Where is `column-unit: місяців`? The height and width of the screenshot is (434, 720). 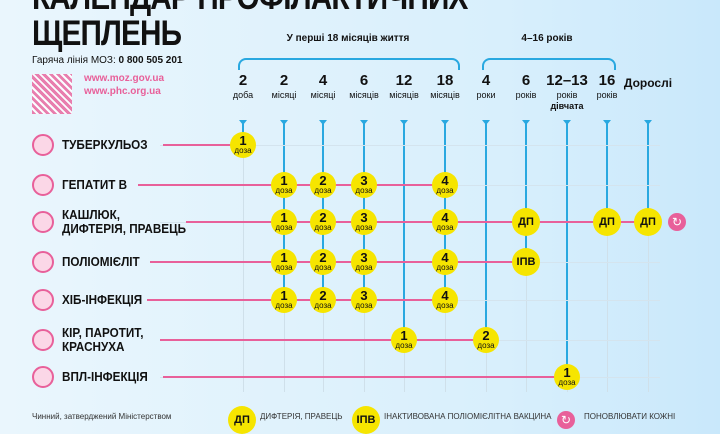
column-unit: місяців is located at coordinates (364, 95).